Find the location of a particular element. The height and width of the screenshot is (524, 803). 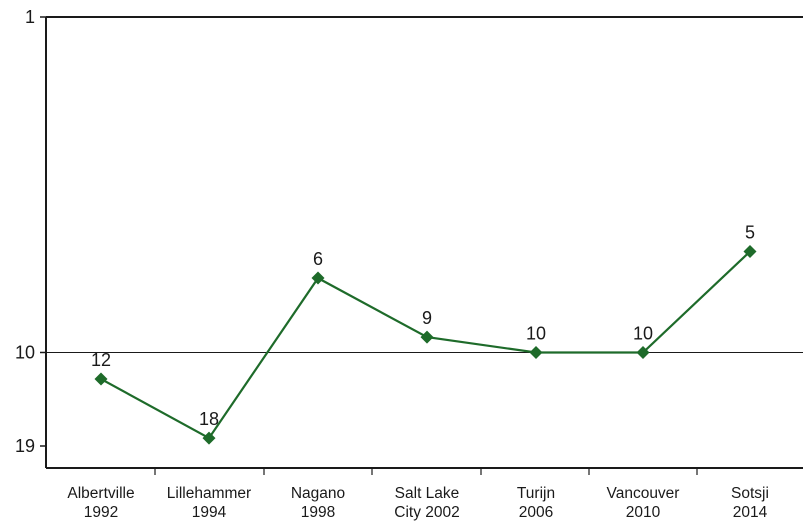

x-category-label: Nagano 1998 is located at coordinates (318, 503).